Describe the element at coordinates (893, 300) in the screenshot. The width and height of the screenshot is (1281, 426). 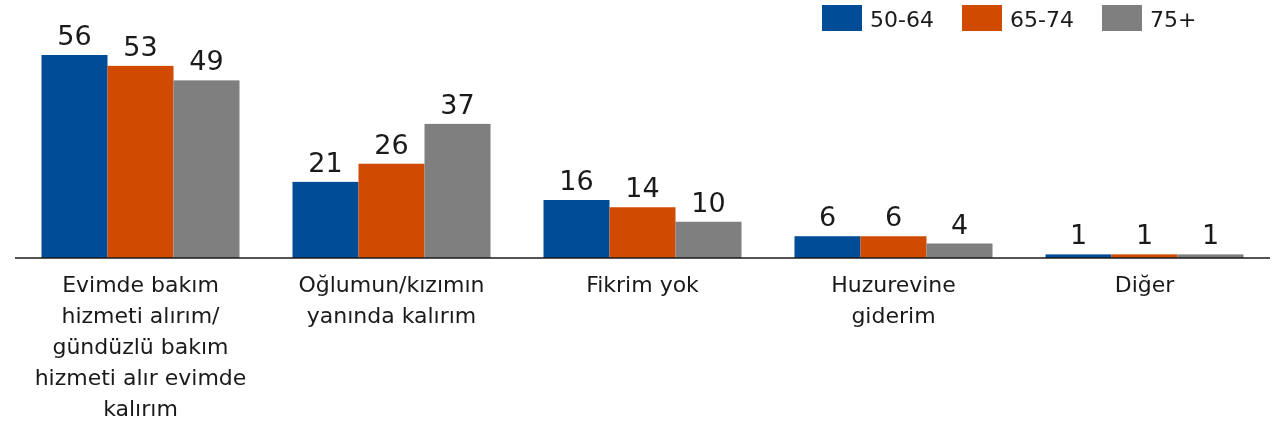
I see `x-tick-label: Huzurevine giderim` at that location.